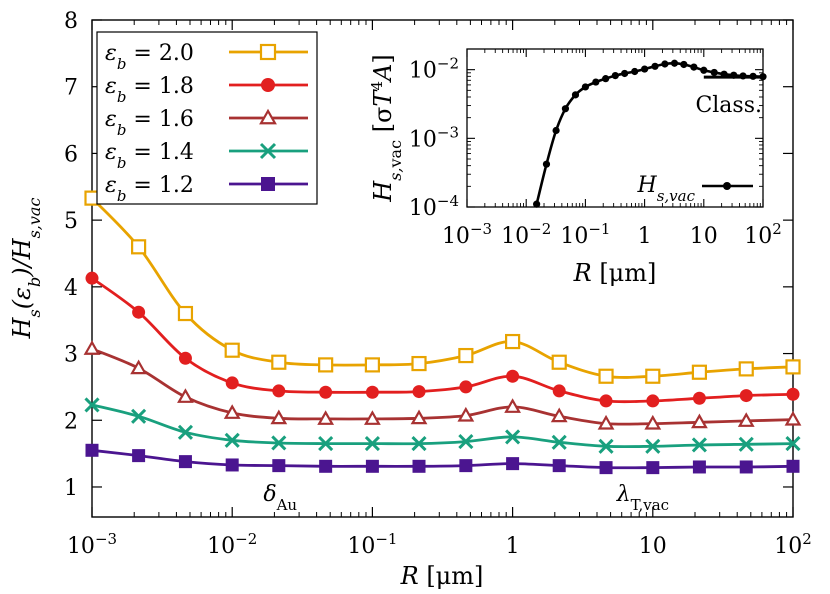 The width and height of the screenshot is (830, 594). Describe the element at coordinates (71, 154) in the screenshot. I see `main-y-tick-label: 6` at that location.